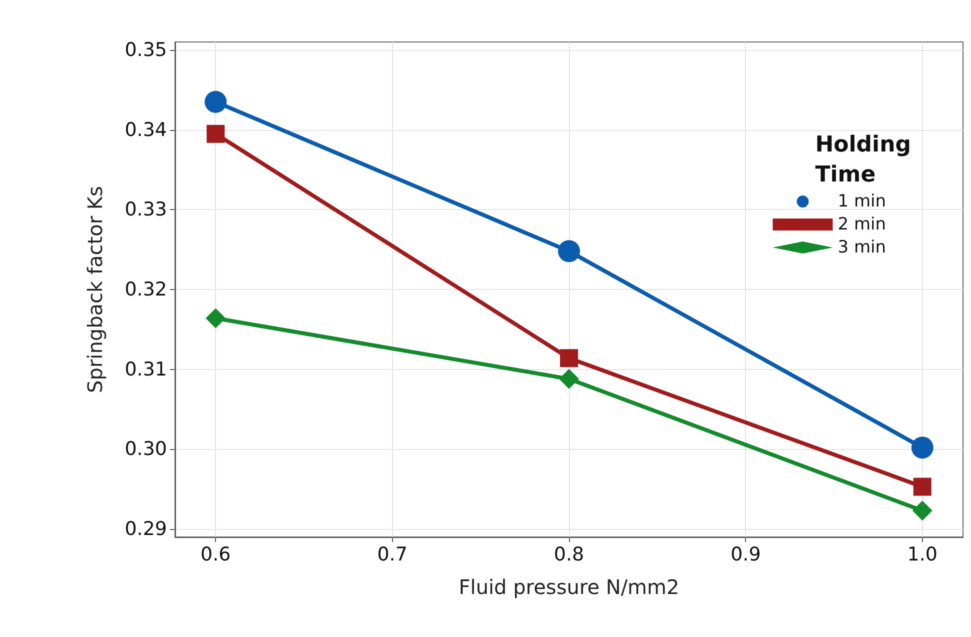  Describe the element at coordinates (862, 202) in the screenshot. I see `legend-label: 1 min` at that location.